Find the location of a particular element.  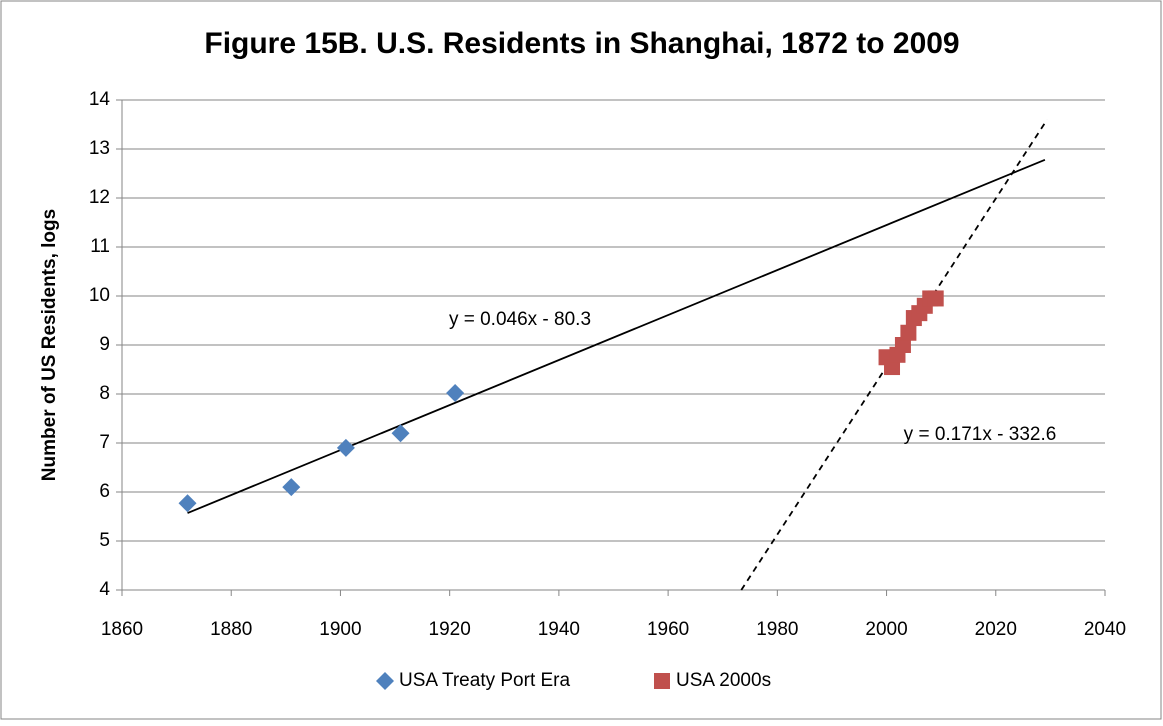

x-tick-label: 2040 is located at coordinates (1105, 629).